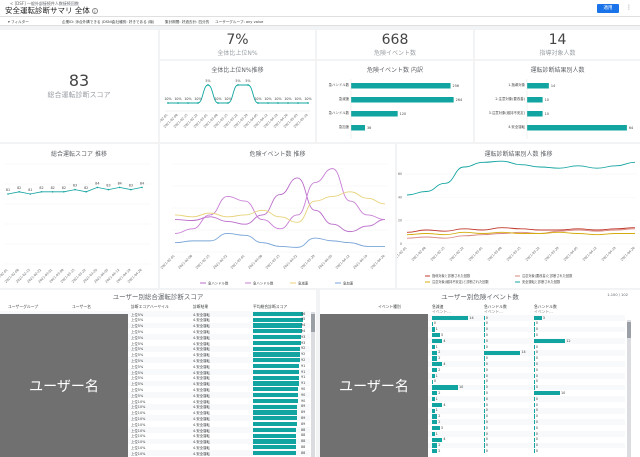  Describe the element at coordinates (472, 387) in the screenshot. I see `table-row: 10 0 0` at that location.